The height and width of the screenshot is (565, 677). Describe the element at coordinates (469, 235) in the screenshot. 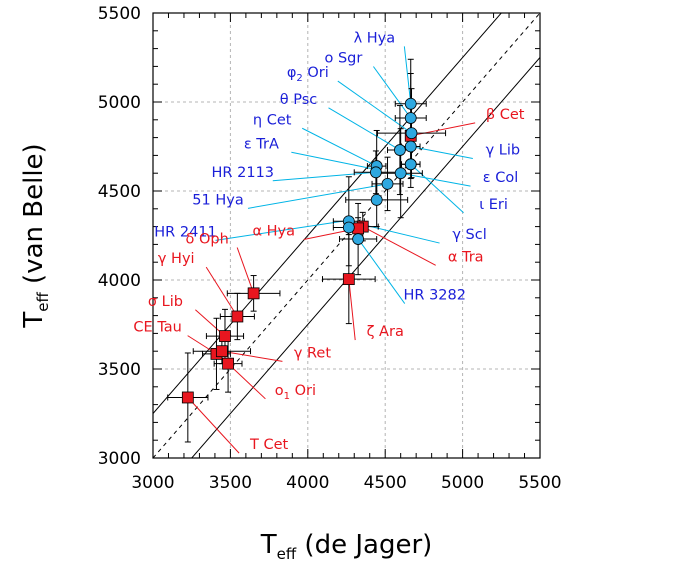

I see `point-label: γ Scl` at that location.